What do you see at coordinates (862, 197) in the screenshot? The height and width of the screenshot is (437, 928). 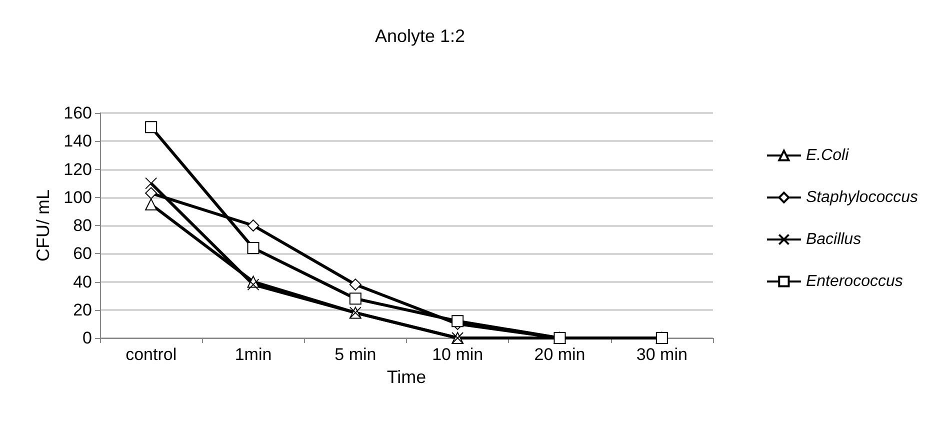 I see `legend-label: Staphylococcus` at bounding box center [862, 197].